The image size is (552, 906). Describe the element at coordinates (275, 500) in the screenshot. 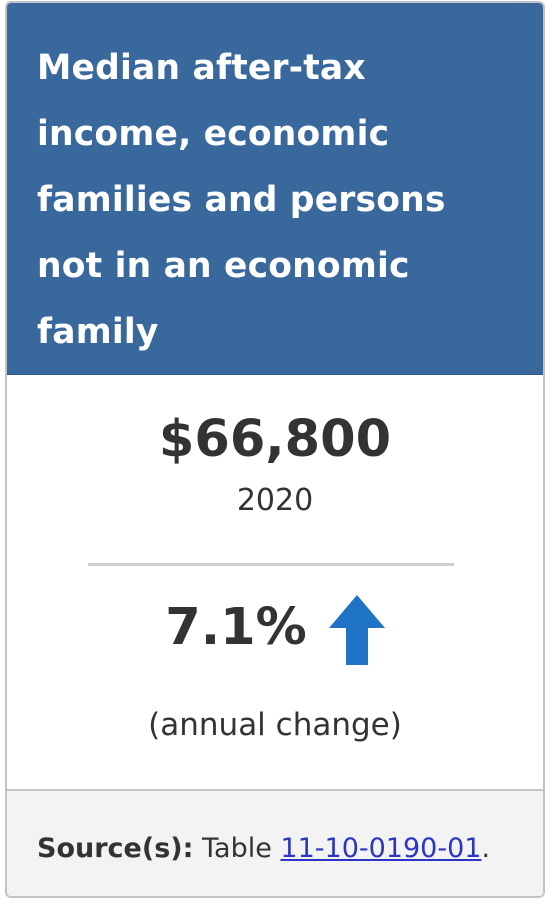

I see `reference-year: 2020` at that location.